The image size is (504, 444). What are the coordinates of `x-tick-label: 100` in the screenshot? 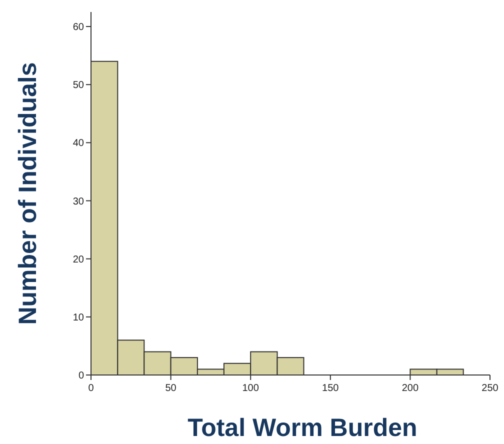 It's located at (251, 388).